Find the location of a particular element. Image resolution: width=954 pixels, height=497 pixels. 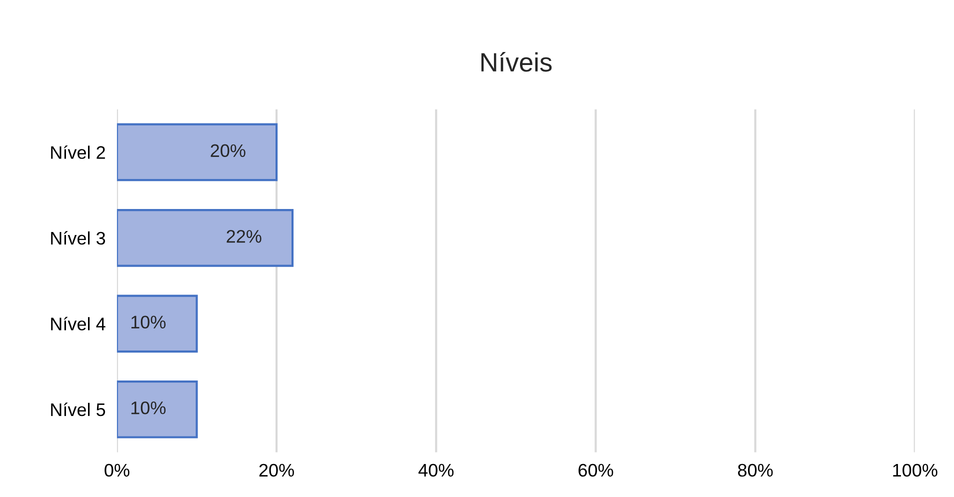

y-tick-label: Nível 4 is located at coordinates (78, 323).